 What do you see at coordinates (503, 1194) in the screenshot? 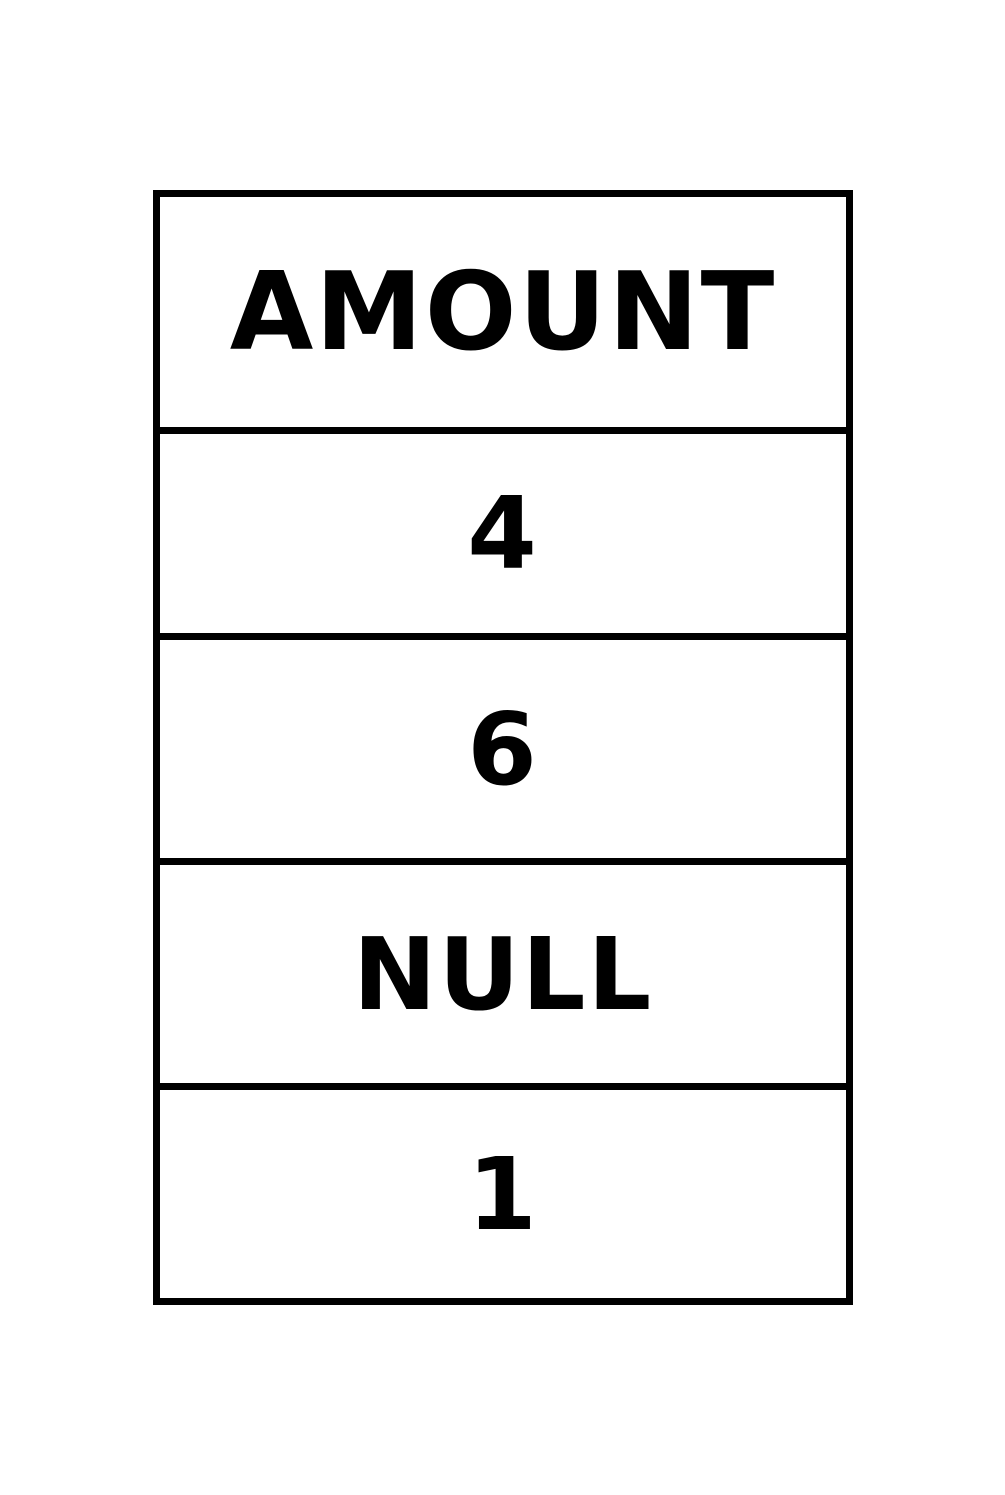
I see `table-cell: 1` at bounding box center [503, 1194].